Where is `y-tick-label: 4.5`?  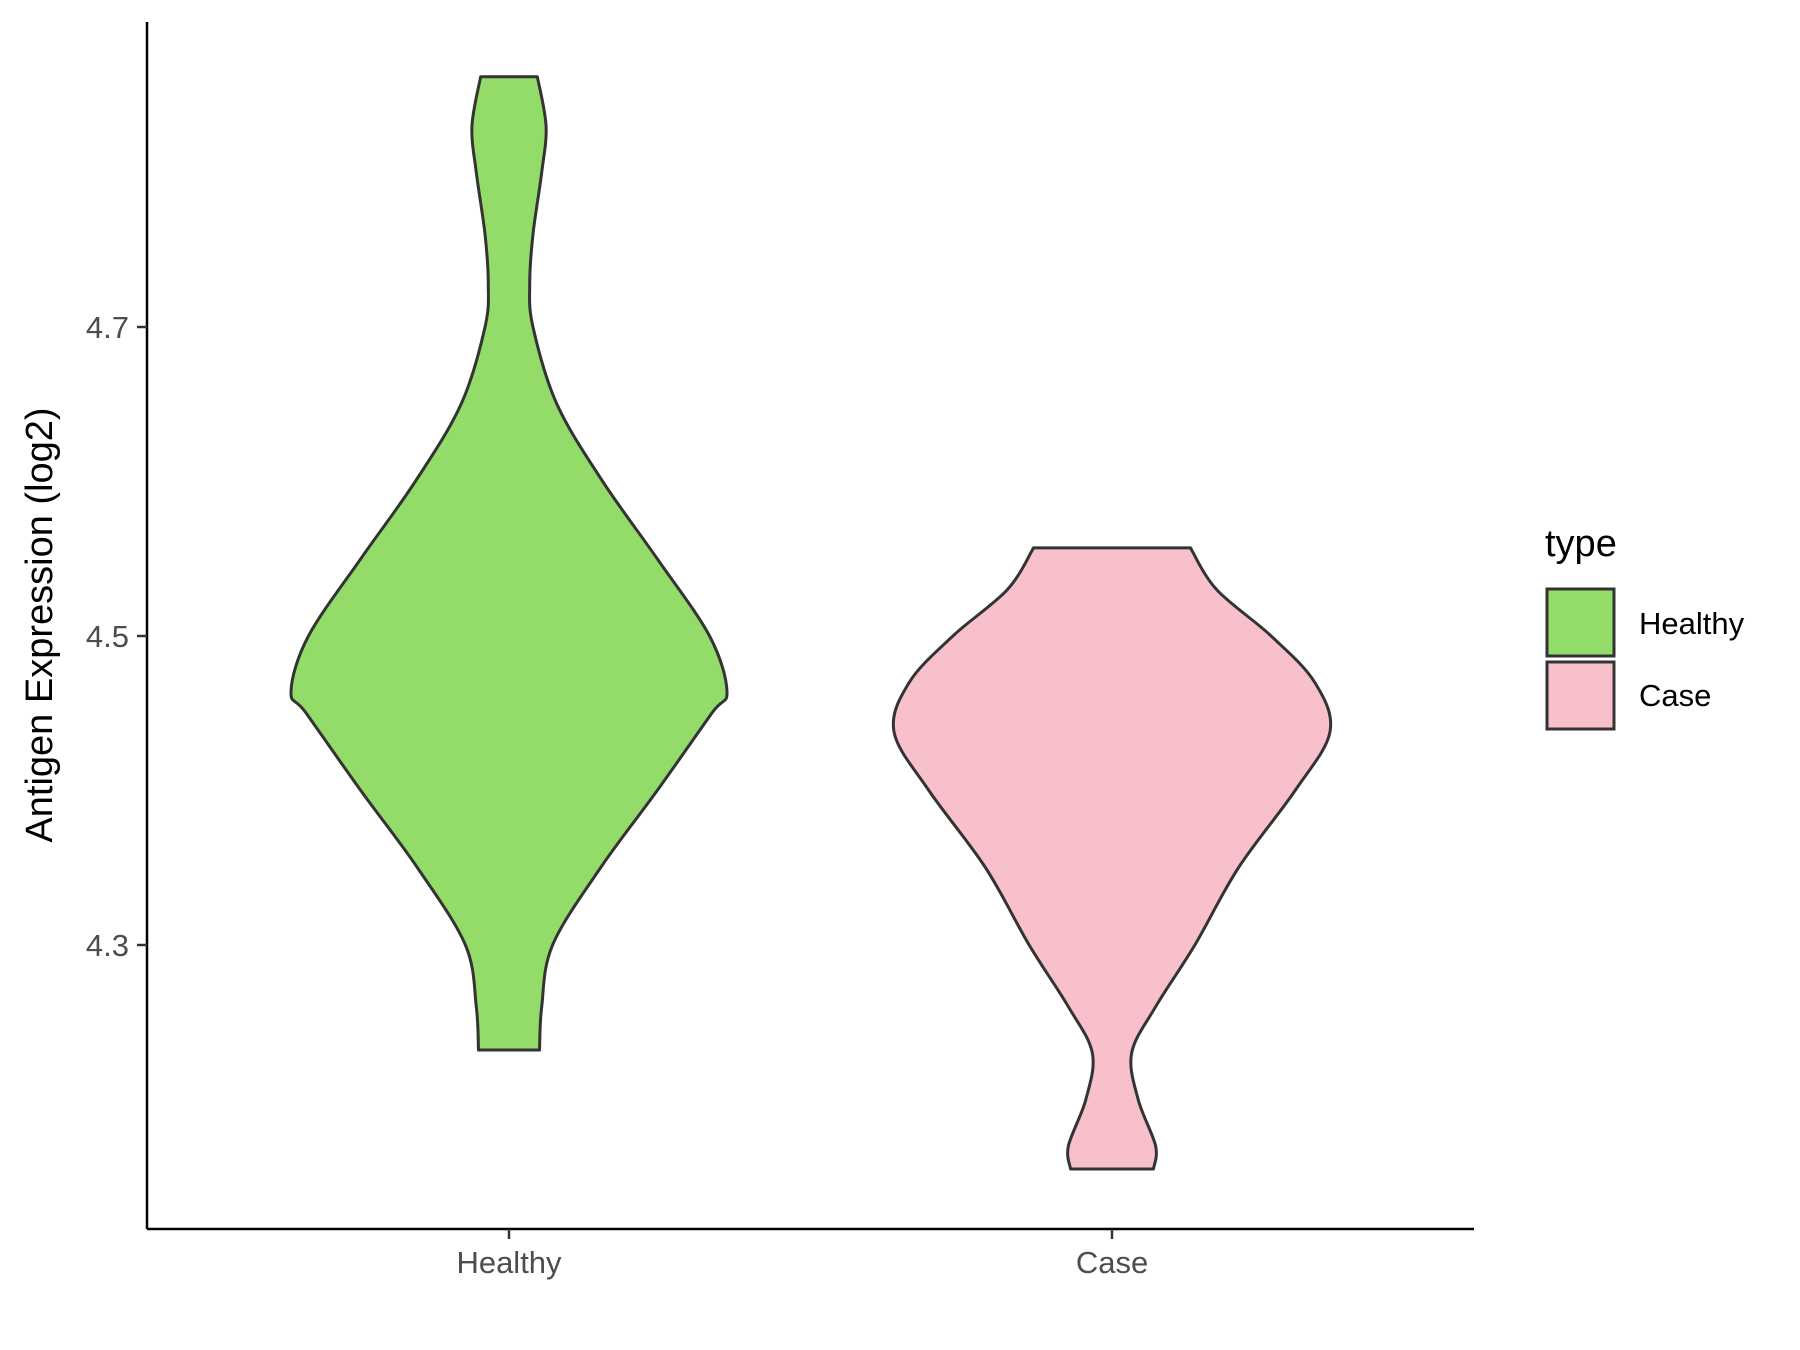
y-tick-label: 4.5 is located at coordinates (107, 636).